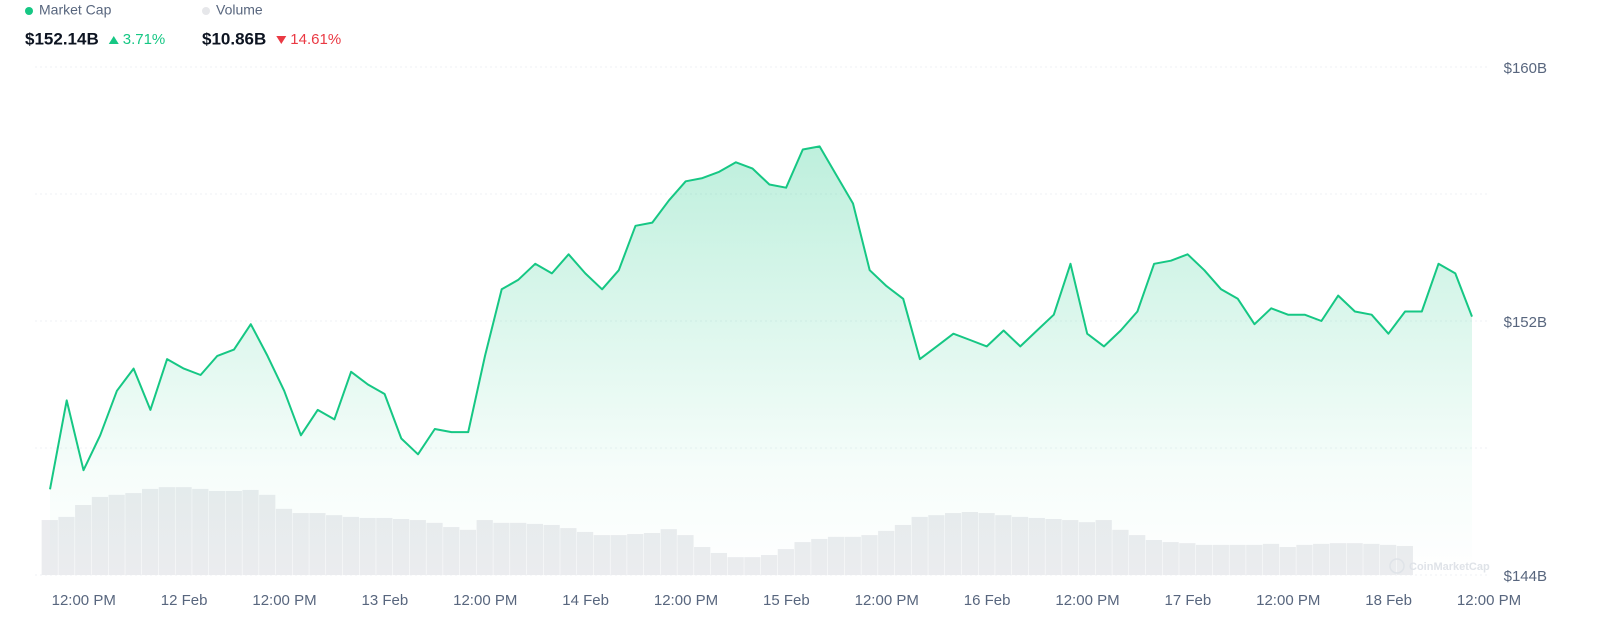  I want to click on summary-change: 14.61%, so click(315, 39).